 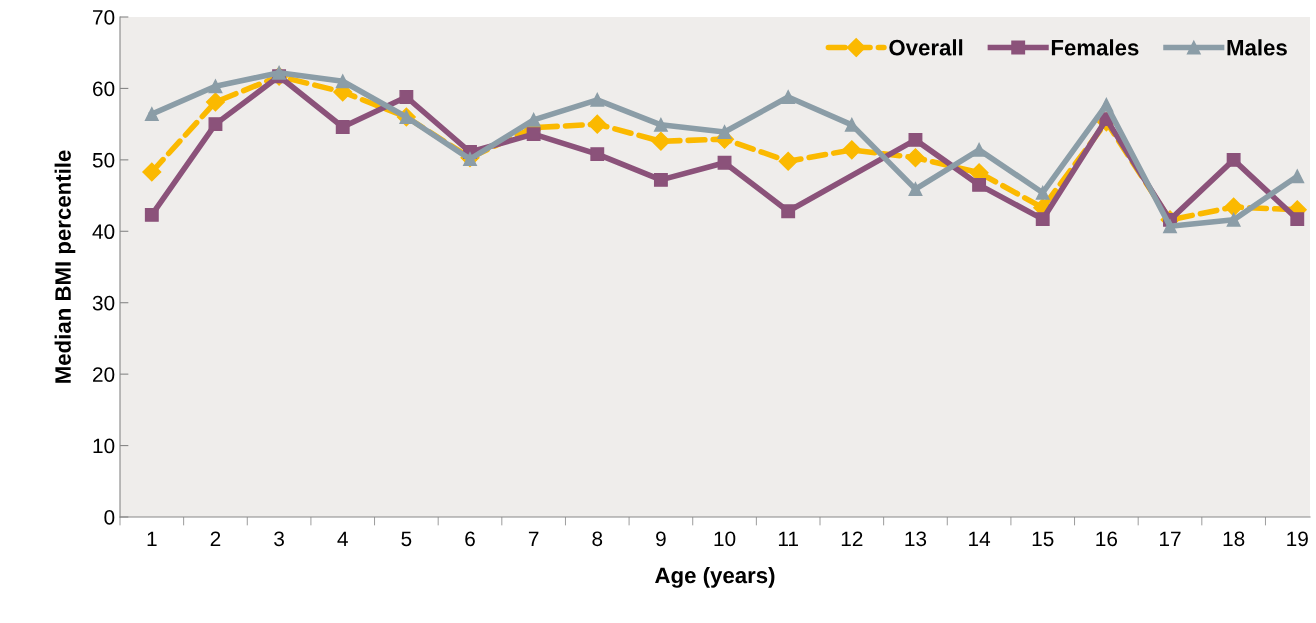 What do you see at coordinates (1107, 539) in the screenshot?
I see `x-tick-label: 16` at bounding box center [1107, 539].